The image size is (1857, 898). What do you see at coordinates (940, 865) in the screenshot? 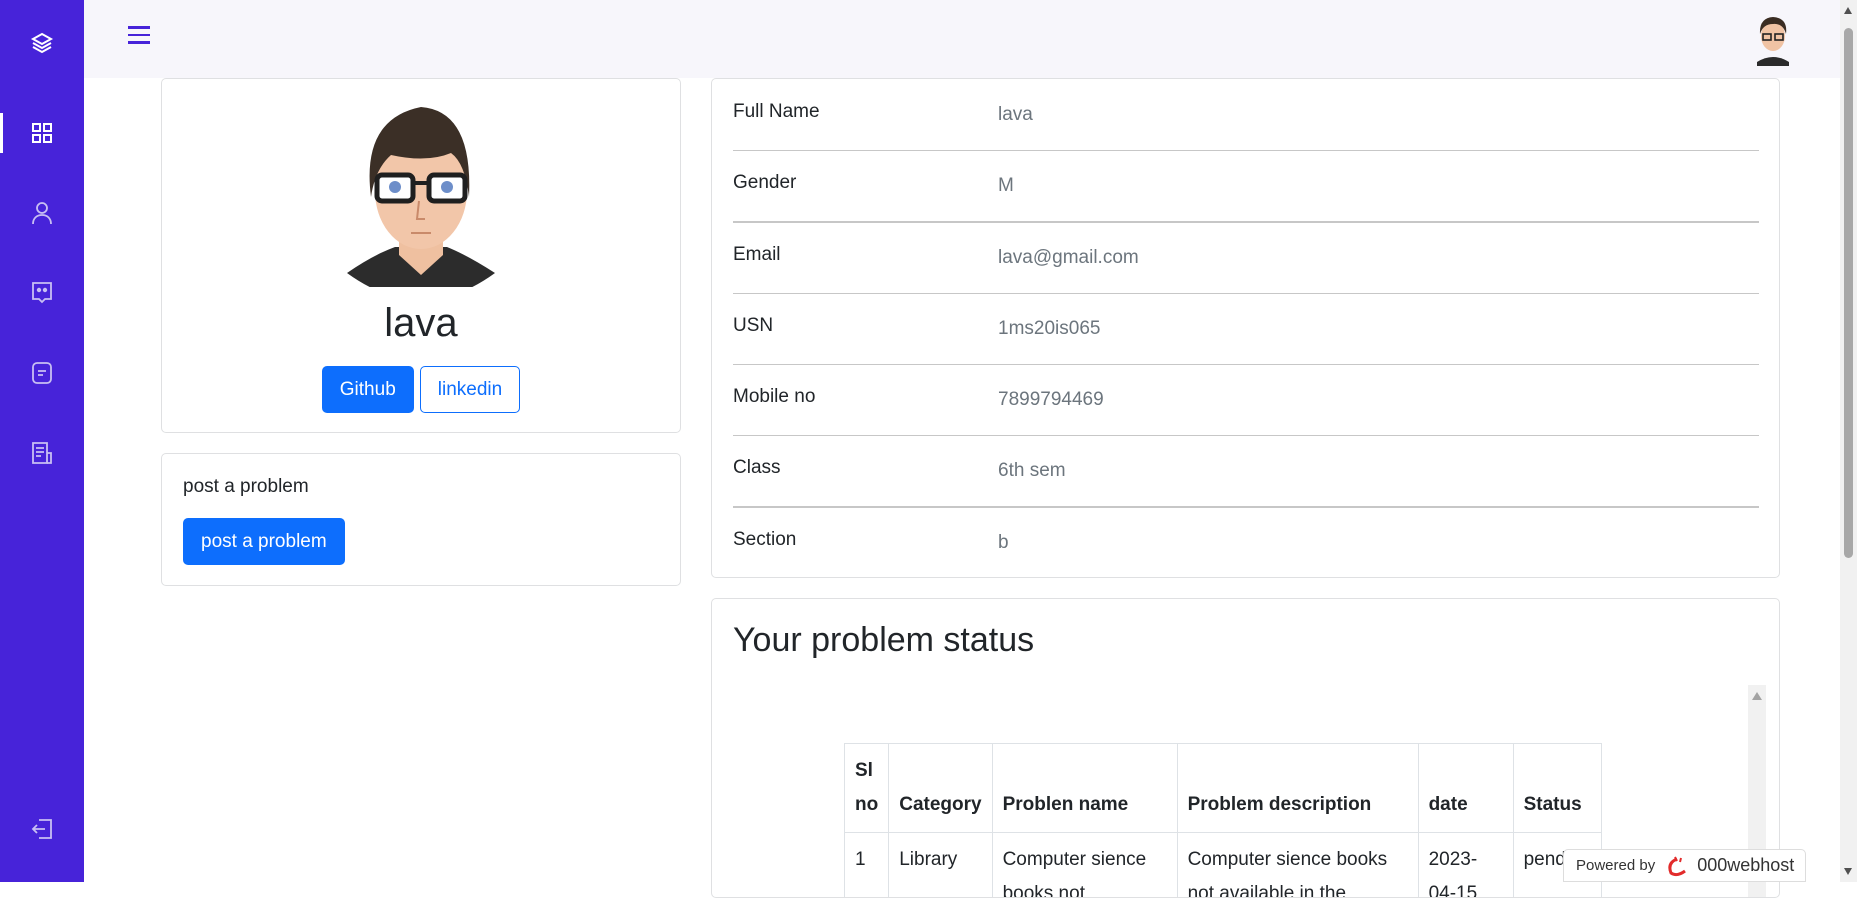
I see `cell-category: Library` at bounding box center [940, 865].